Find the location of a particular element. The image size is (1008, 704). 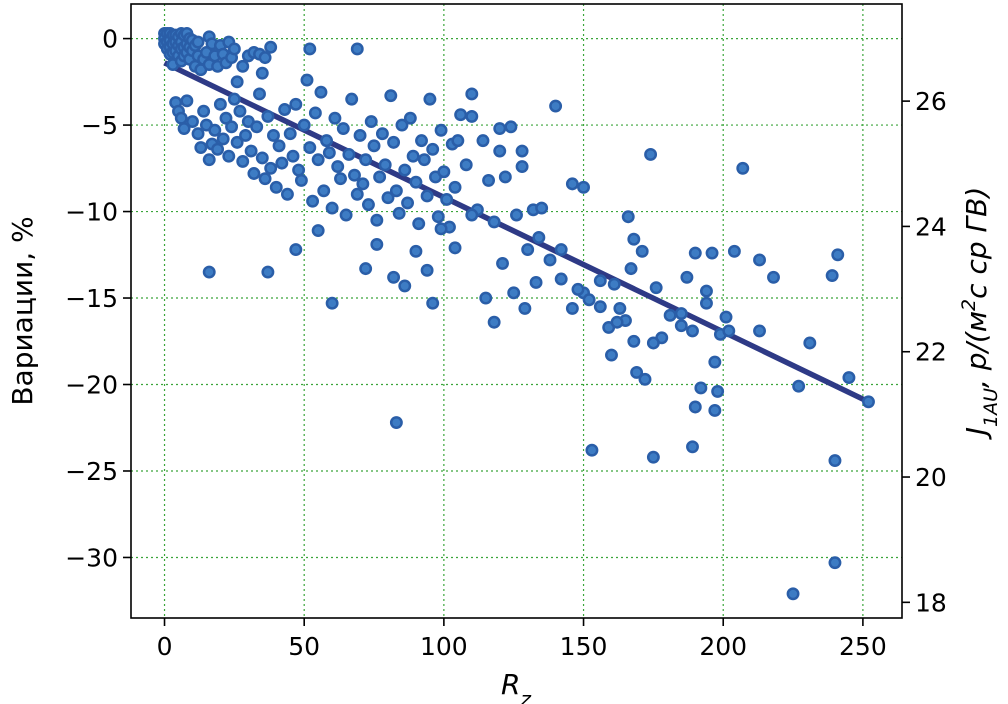

y2-axis-title-end: c cp ГВ) is located at coordinates (976, 243).